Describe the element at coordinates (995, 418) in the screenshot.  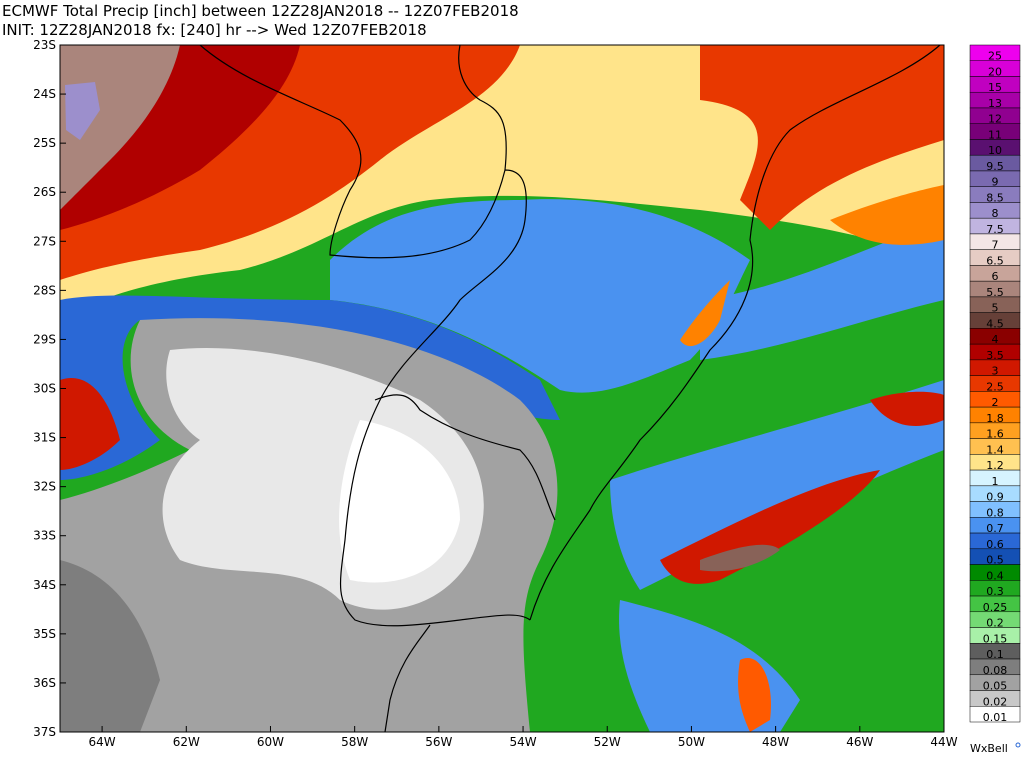
I see `legend-label: 1.8` at that location.